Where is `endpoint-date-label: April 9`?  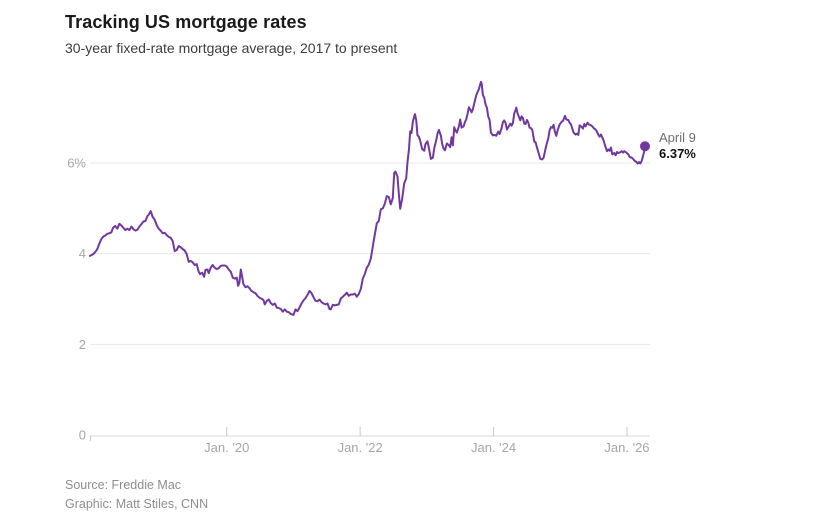
endpoint-date-label: April 9 is located at coordinates (677, 137).